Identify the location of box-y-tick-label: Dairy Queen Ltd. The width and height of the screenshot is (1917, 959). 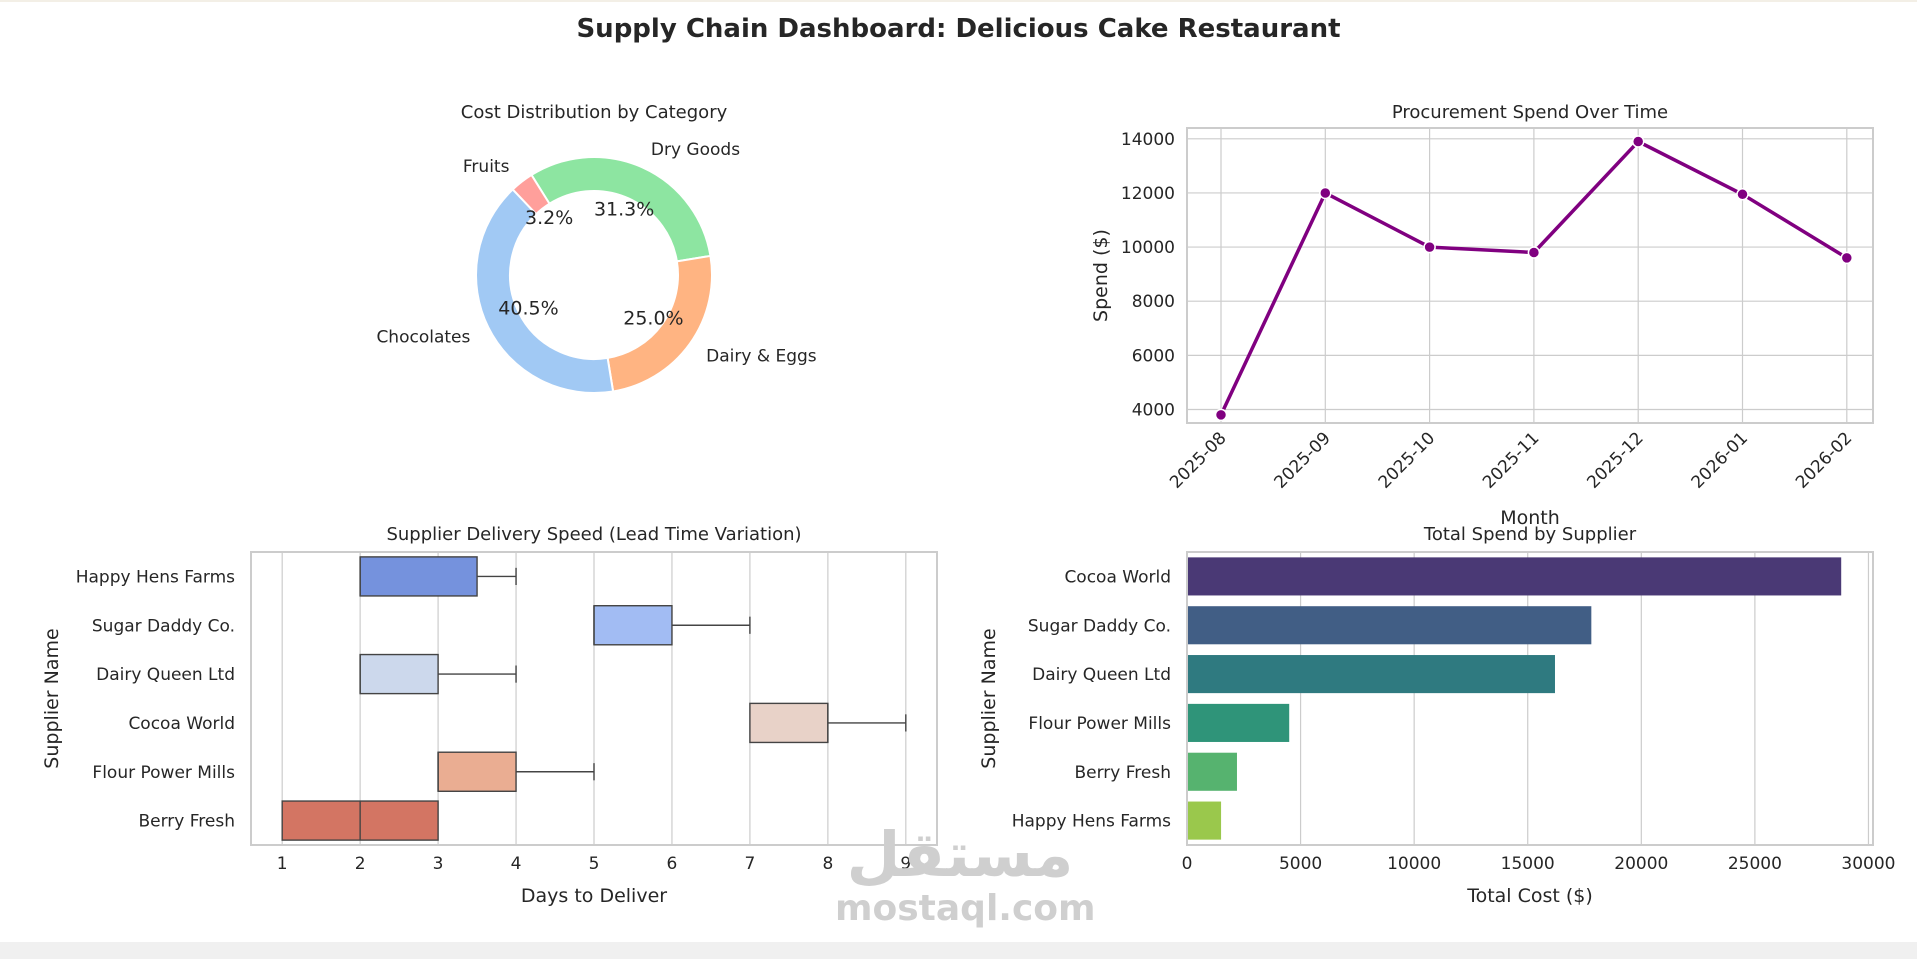
(165, 675).